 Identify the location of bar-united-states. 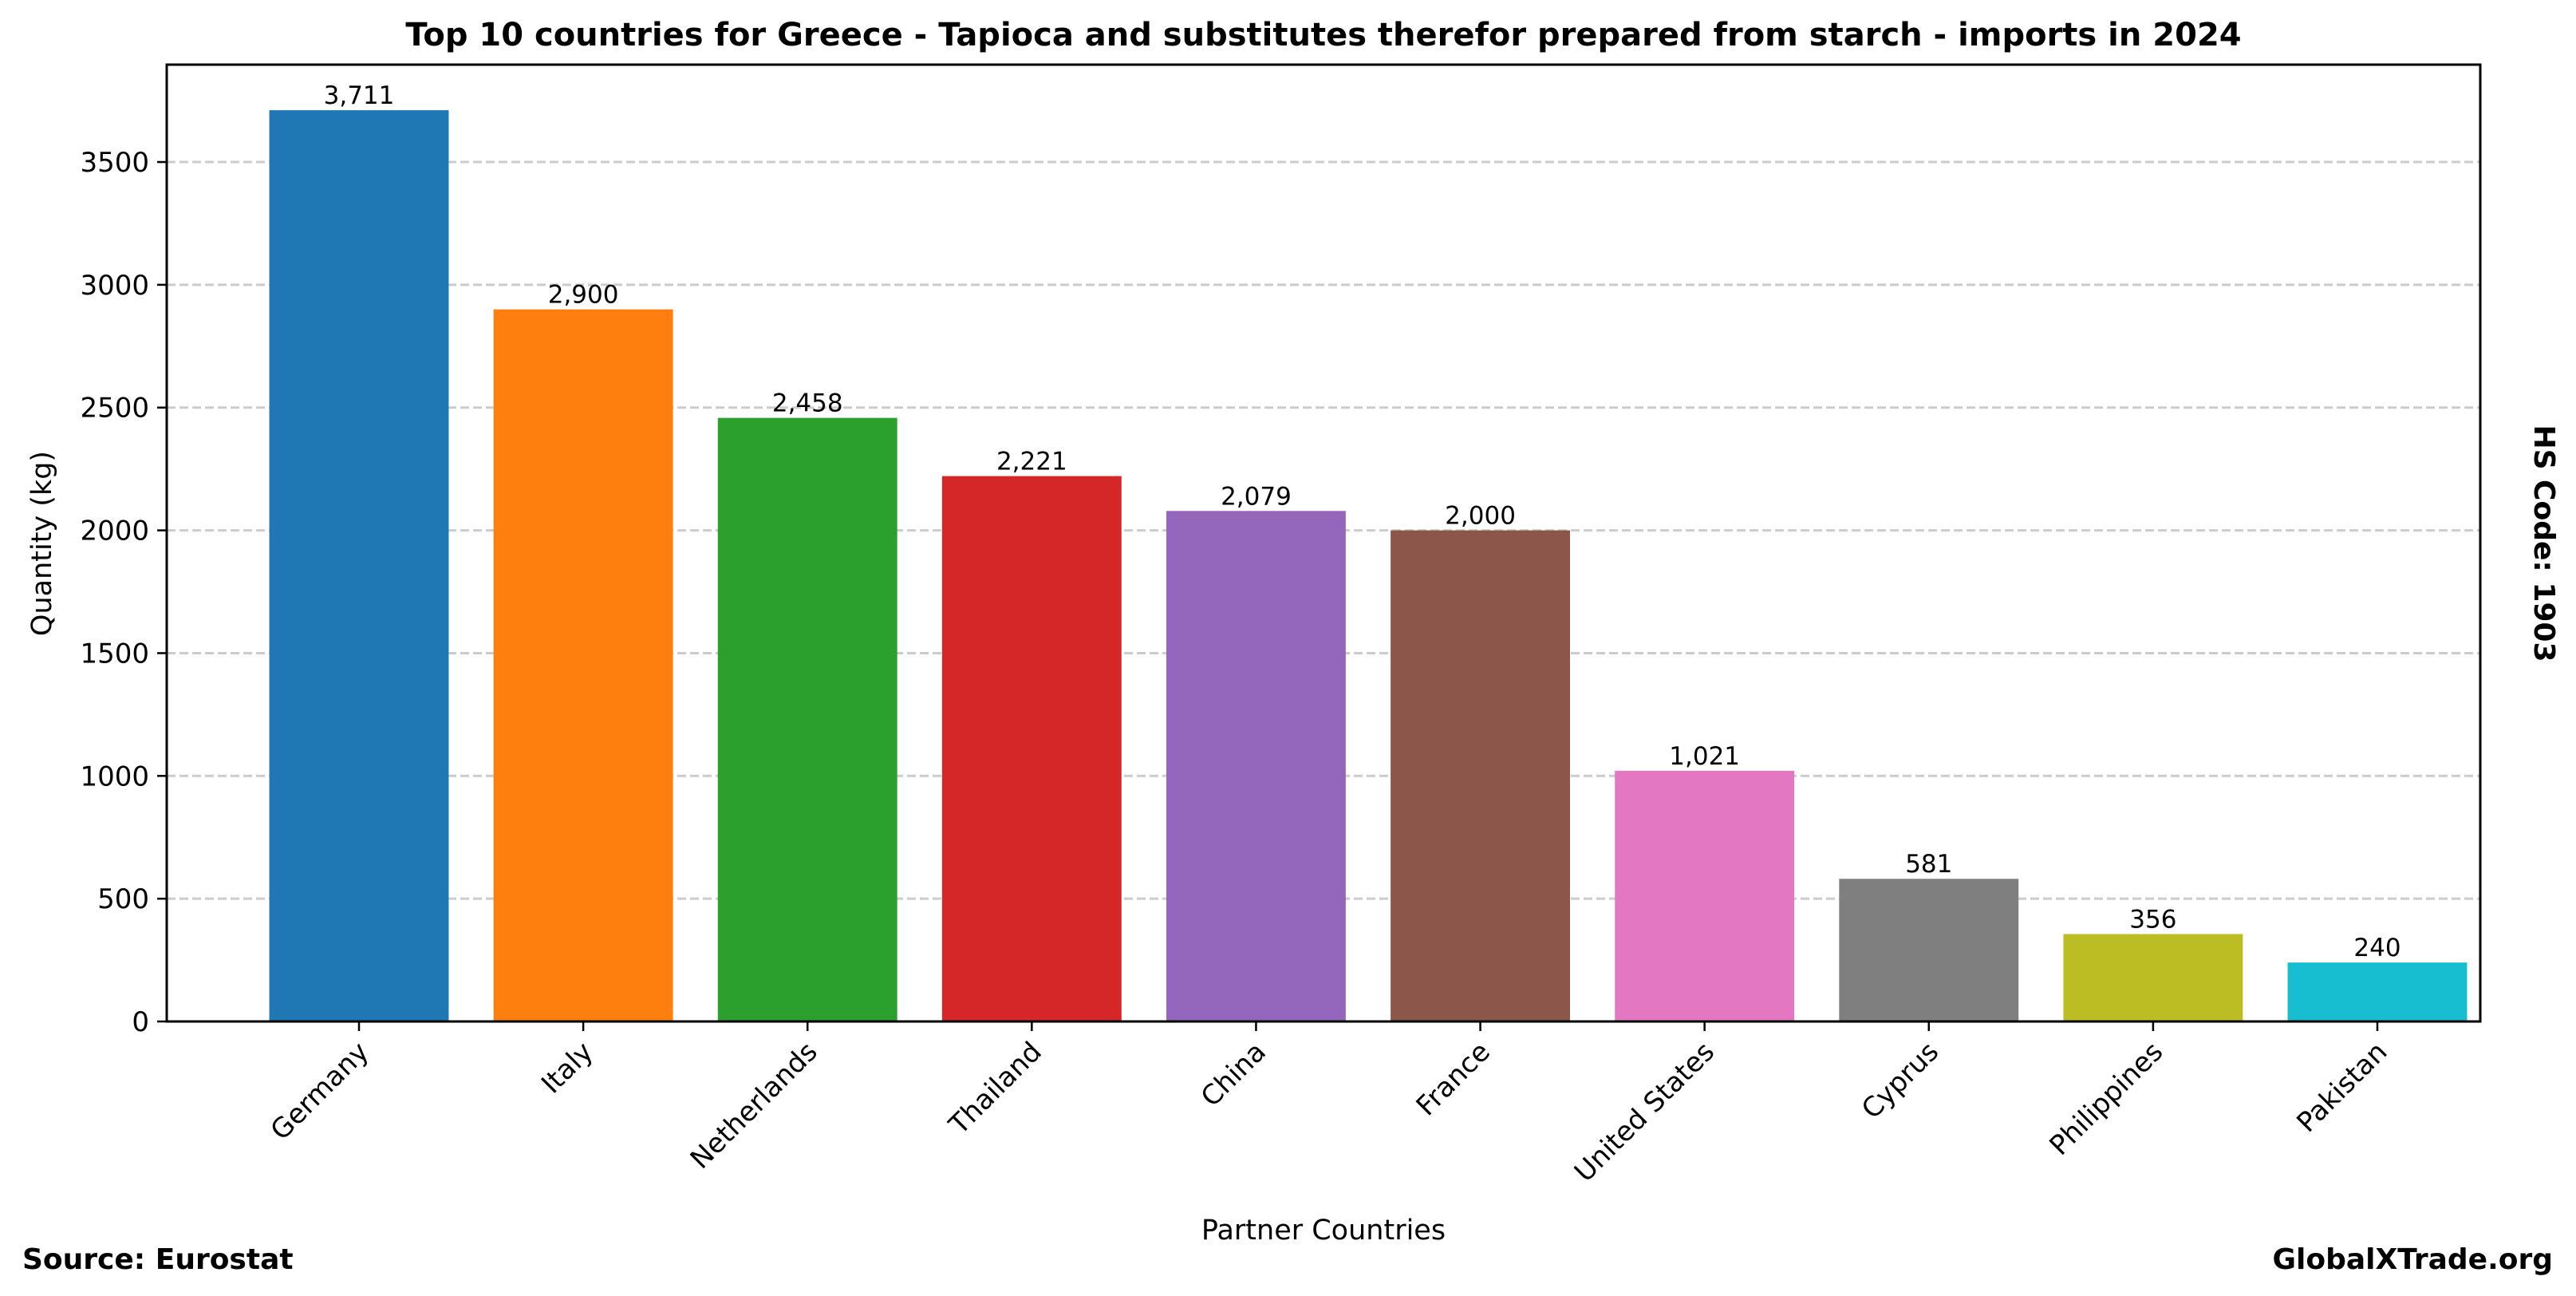
(1705, 895).